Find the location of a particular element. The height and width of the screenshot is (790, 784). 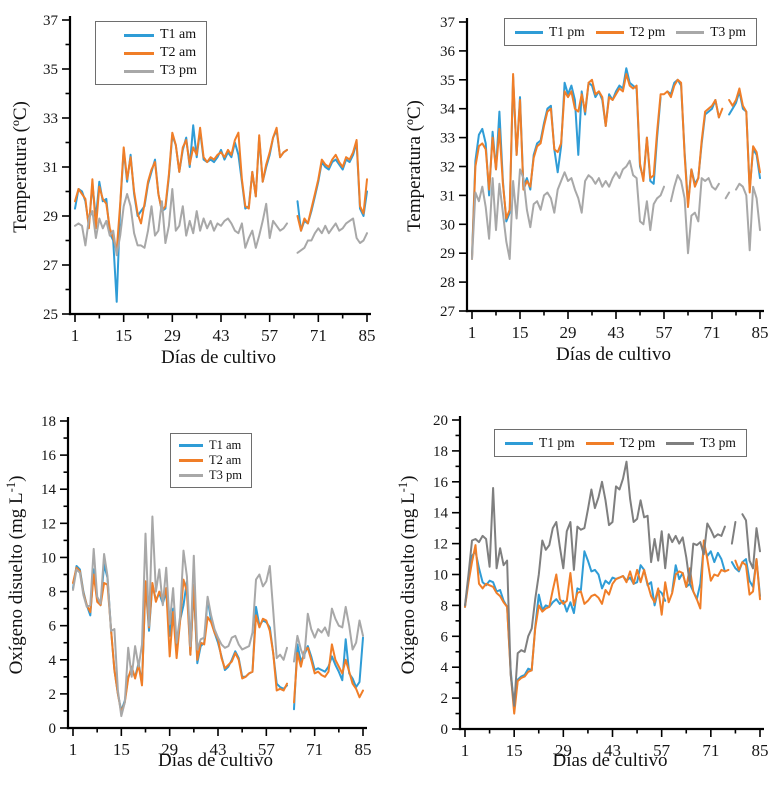

legend: T1 am T2 am T3 pm is located at coordinates (151, 53).